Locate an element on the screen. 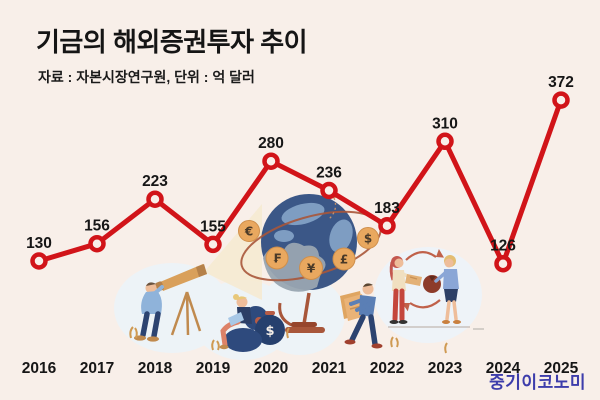  franc-coin-icon: ₣ is located at coordinates (277, 259).